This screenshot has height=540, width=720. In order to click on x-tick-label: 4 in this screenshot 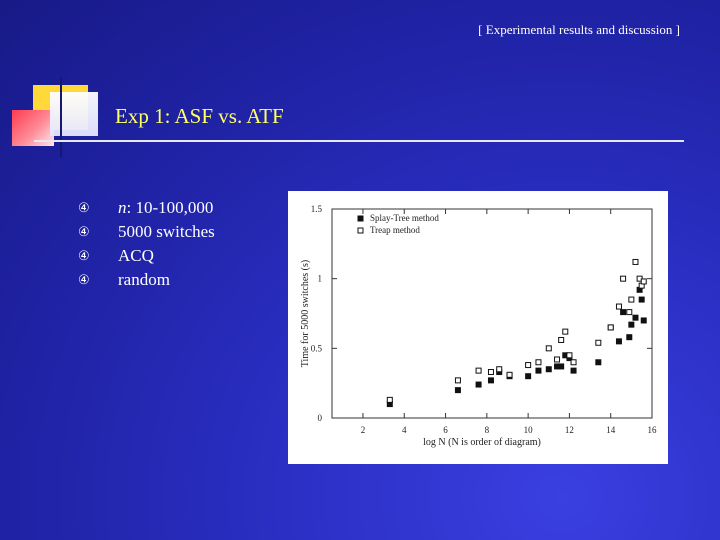, I will do `click(404, 430)`.